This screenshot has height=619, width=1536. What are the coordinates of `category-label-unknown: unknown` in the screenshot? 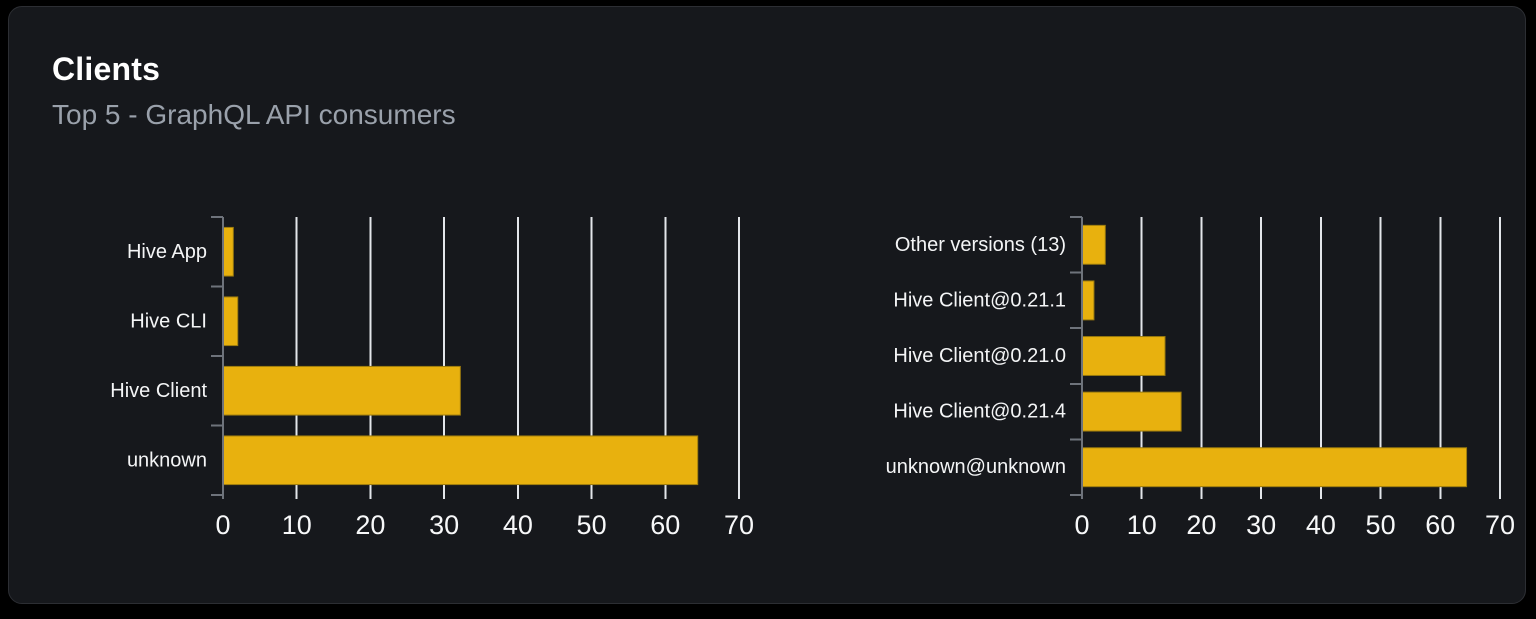 It's located at (167, 460).